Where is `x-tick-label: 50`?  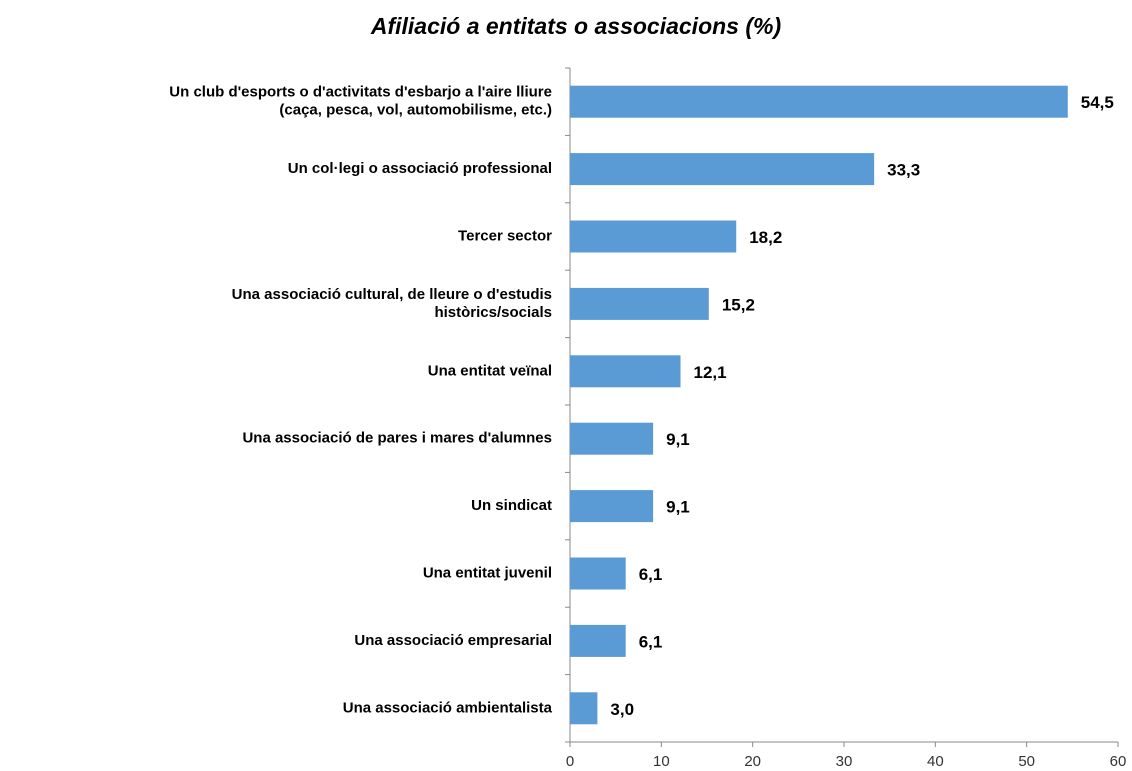
x-tick-label: 50 is located at coordinates (1026, 761).